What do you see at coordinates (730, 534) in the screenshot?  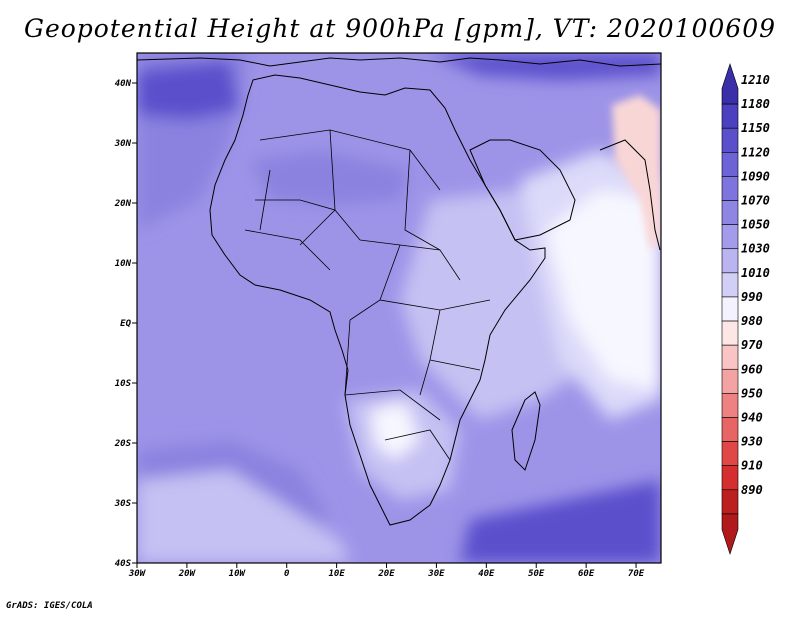 I see `colorbar-arrow-bottom` at bounding box center [730, 534].